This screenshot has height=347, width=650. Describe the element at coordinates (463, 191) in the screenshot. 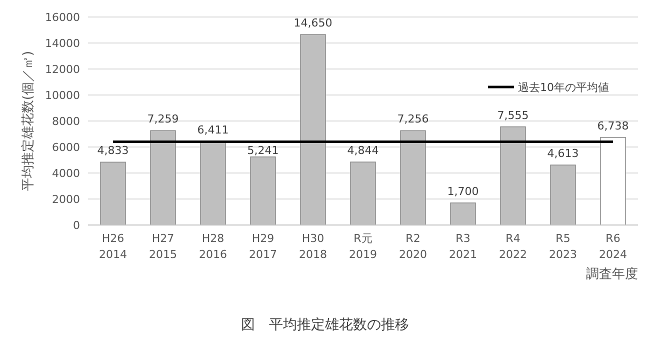

I see `data-label: 1,700` at that location.